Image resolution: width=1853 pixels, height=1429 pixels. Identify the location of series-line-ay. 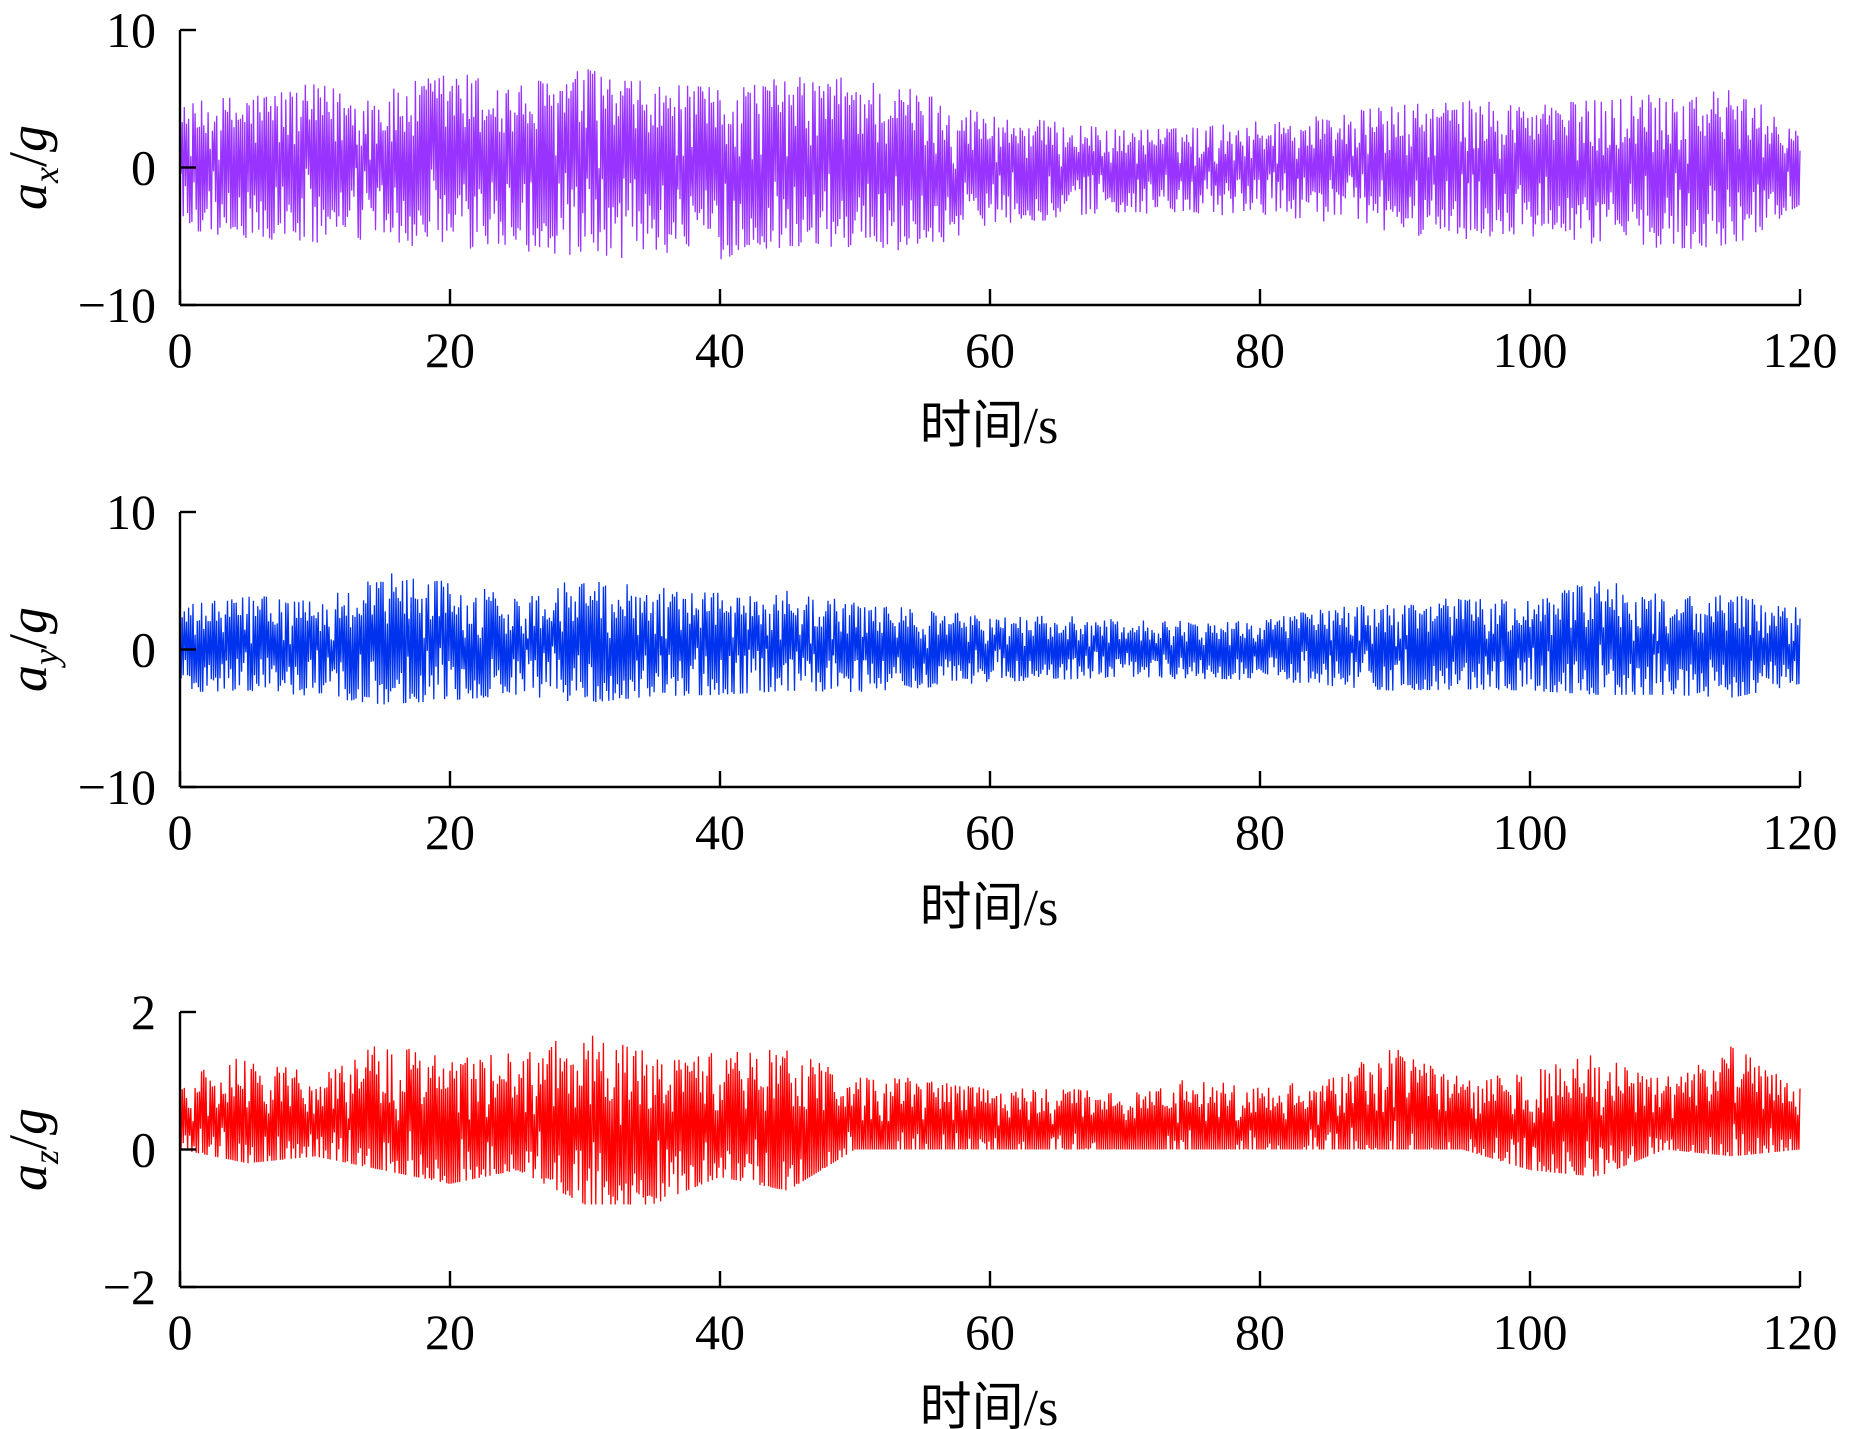
(990, 639).